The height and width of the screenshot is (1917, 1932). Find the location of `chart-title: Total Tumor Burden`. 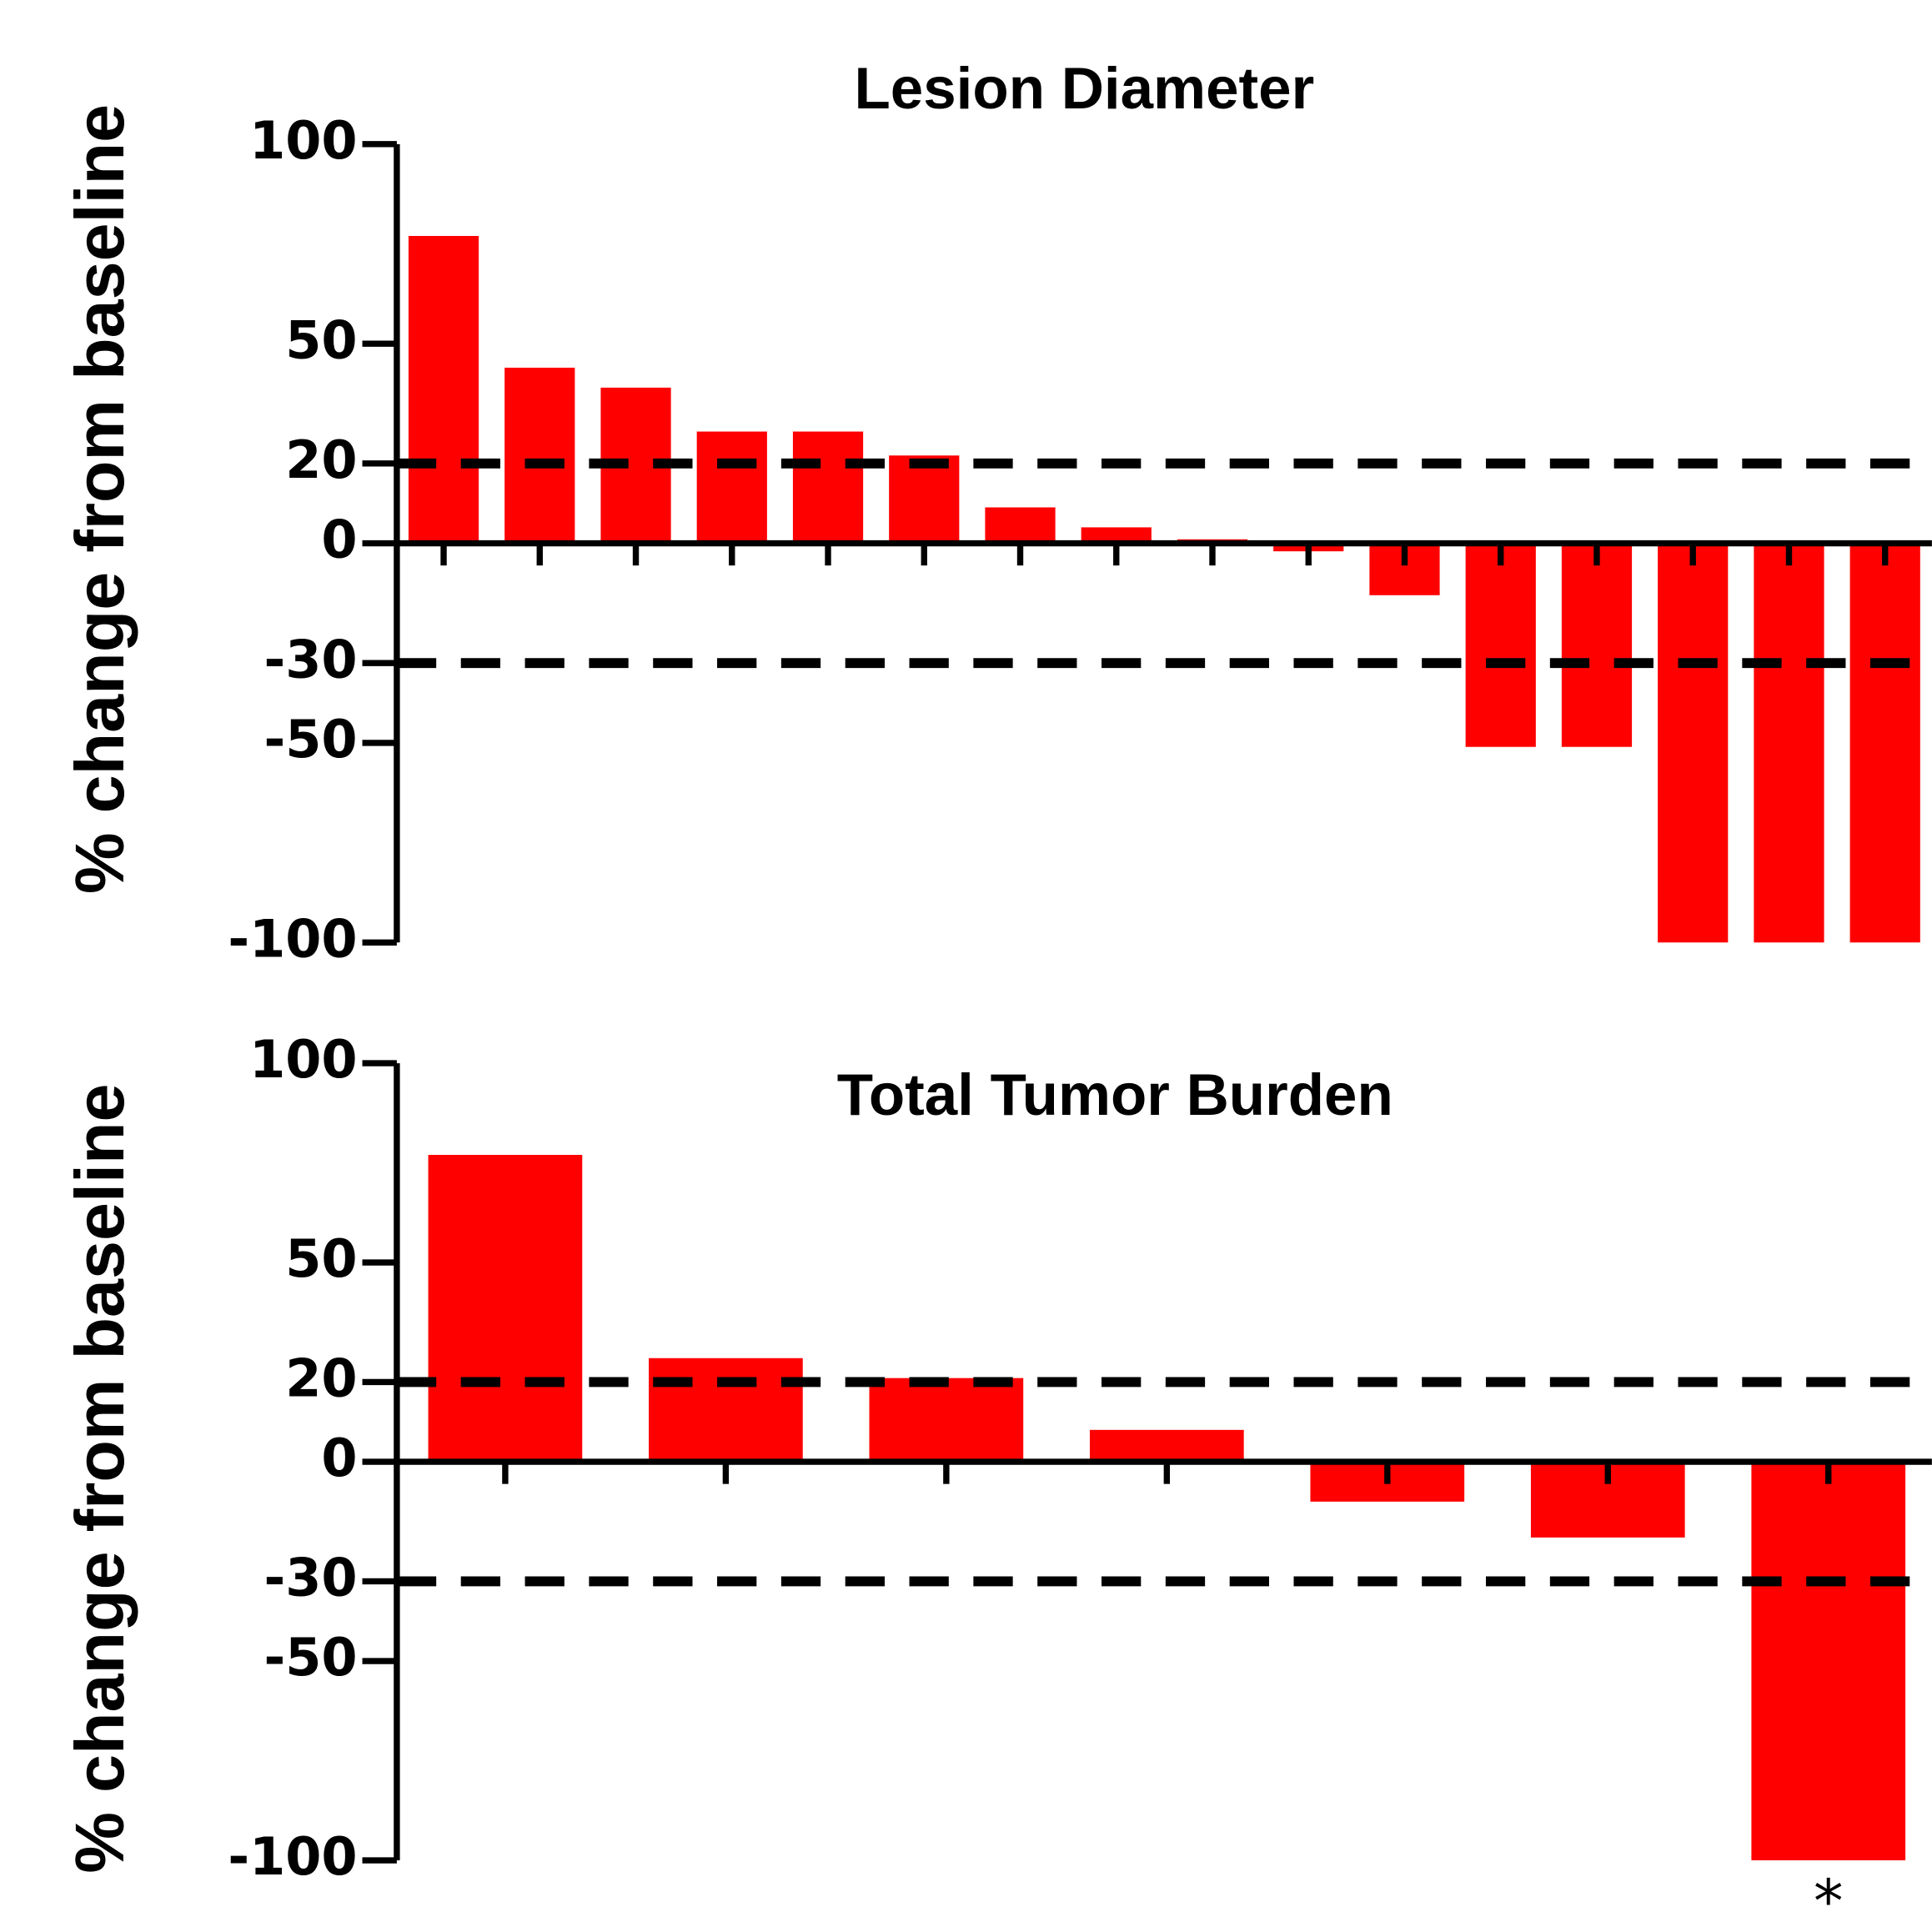

chart-title: Total Tumor Burden is located at coordinates (1115, 1095).